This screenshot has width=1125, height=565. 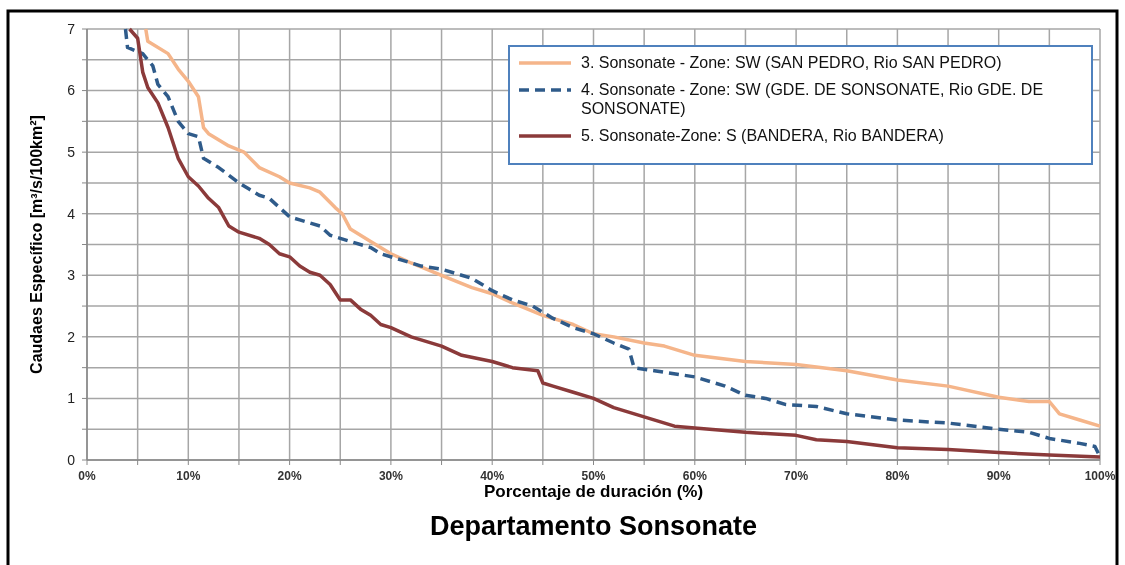 What do you see at coordinates (593, 526) in the screenshot?
I see `text: Departamento Sonsonate` at bounding box center [593, 526].